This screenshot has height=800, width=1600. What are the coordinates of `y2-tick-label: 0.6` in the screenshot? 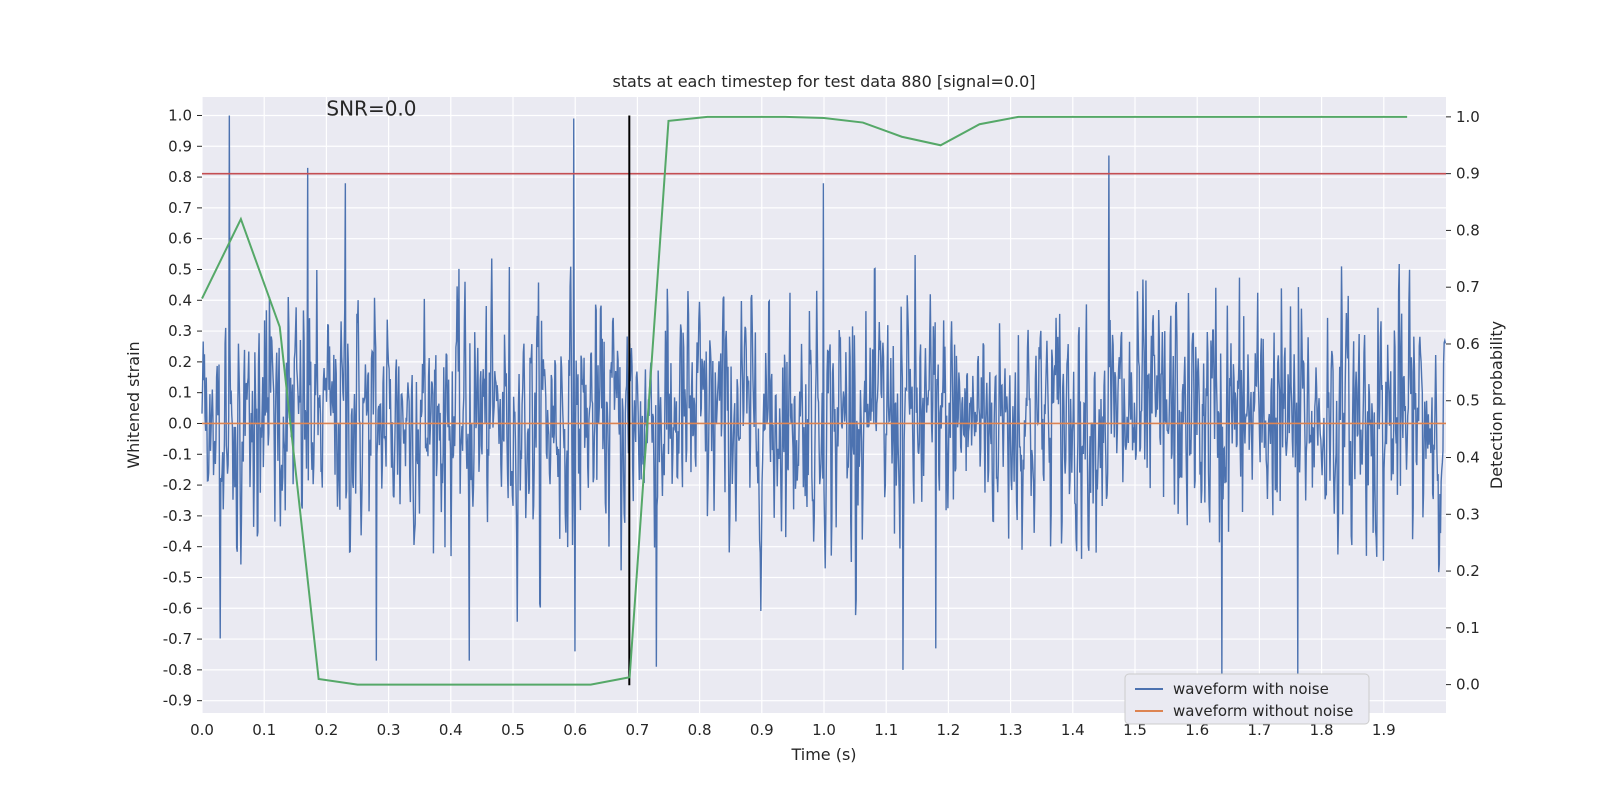 It's located at (1468, 344).